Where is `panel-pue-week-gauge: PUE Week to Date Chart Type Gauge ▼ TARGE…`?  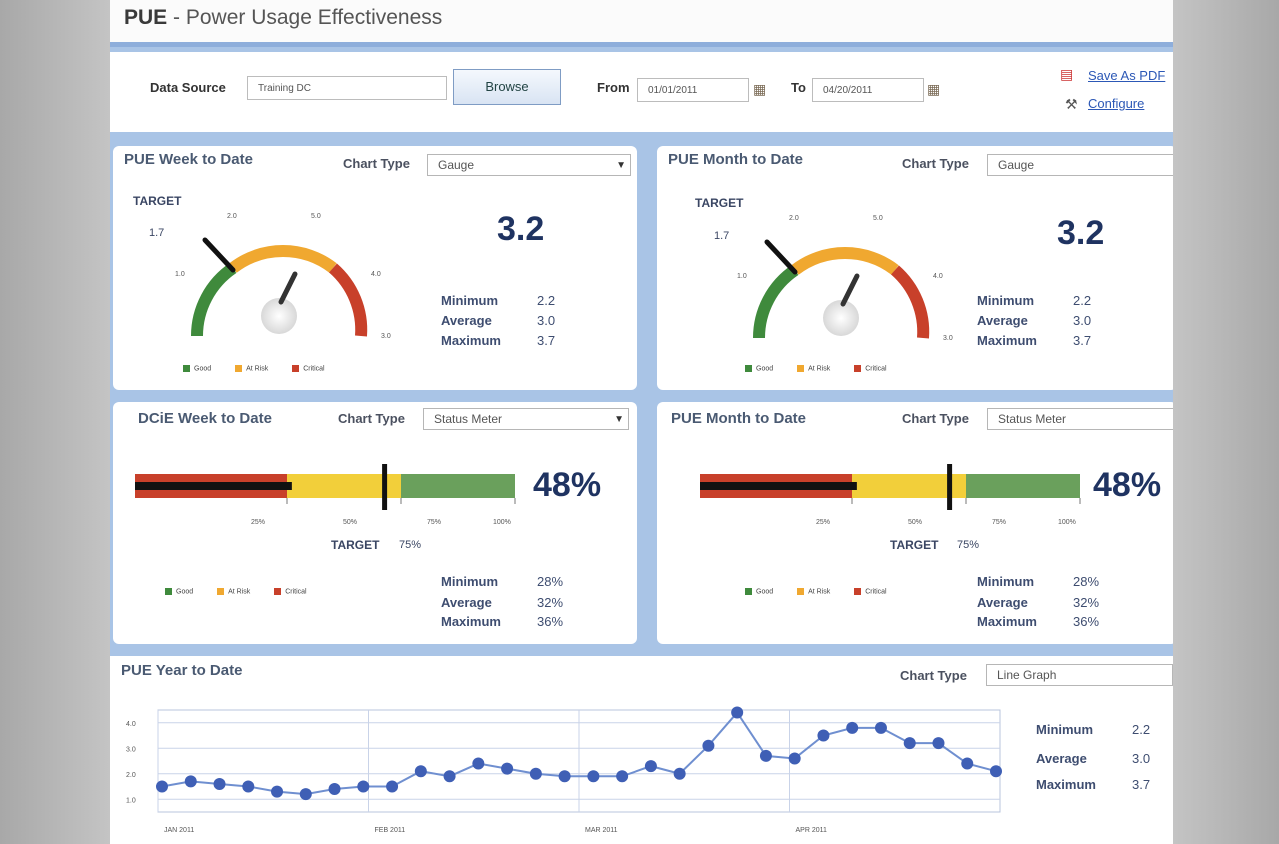
panel-pue-week-gauge: PUE Week to Date Chart Type Gauge ▼ TARGE… is located at coordinates (375, 268).